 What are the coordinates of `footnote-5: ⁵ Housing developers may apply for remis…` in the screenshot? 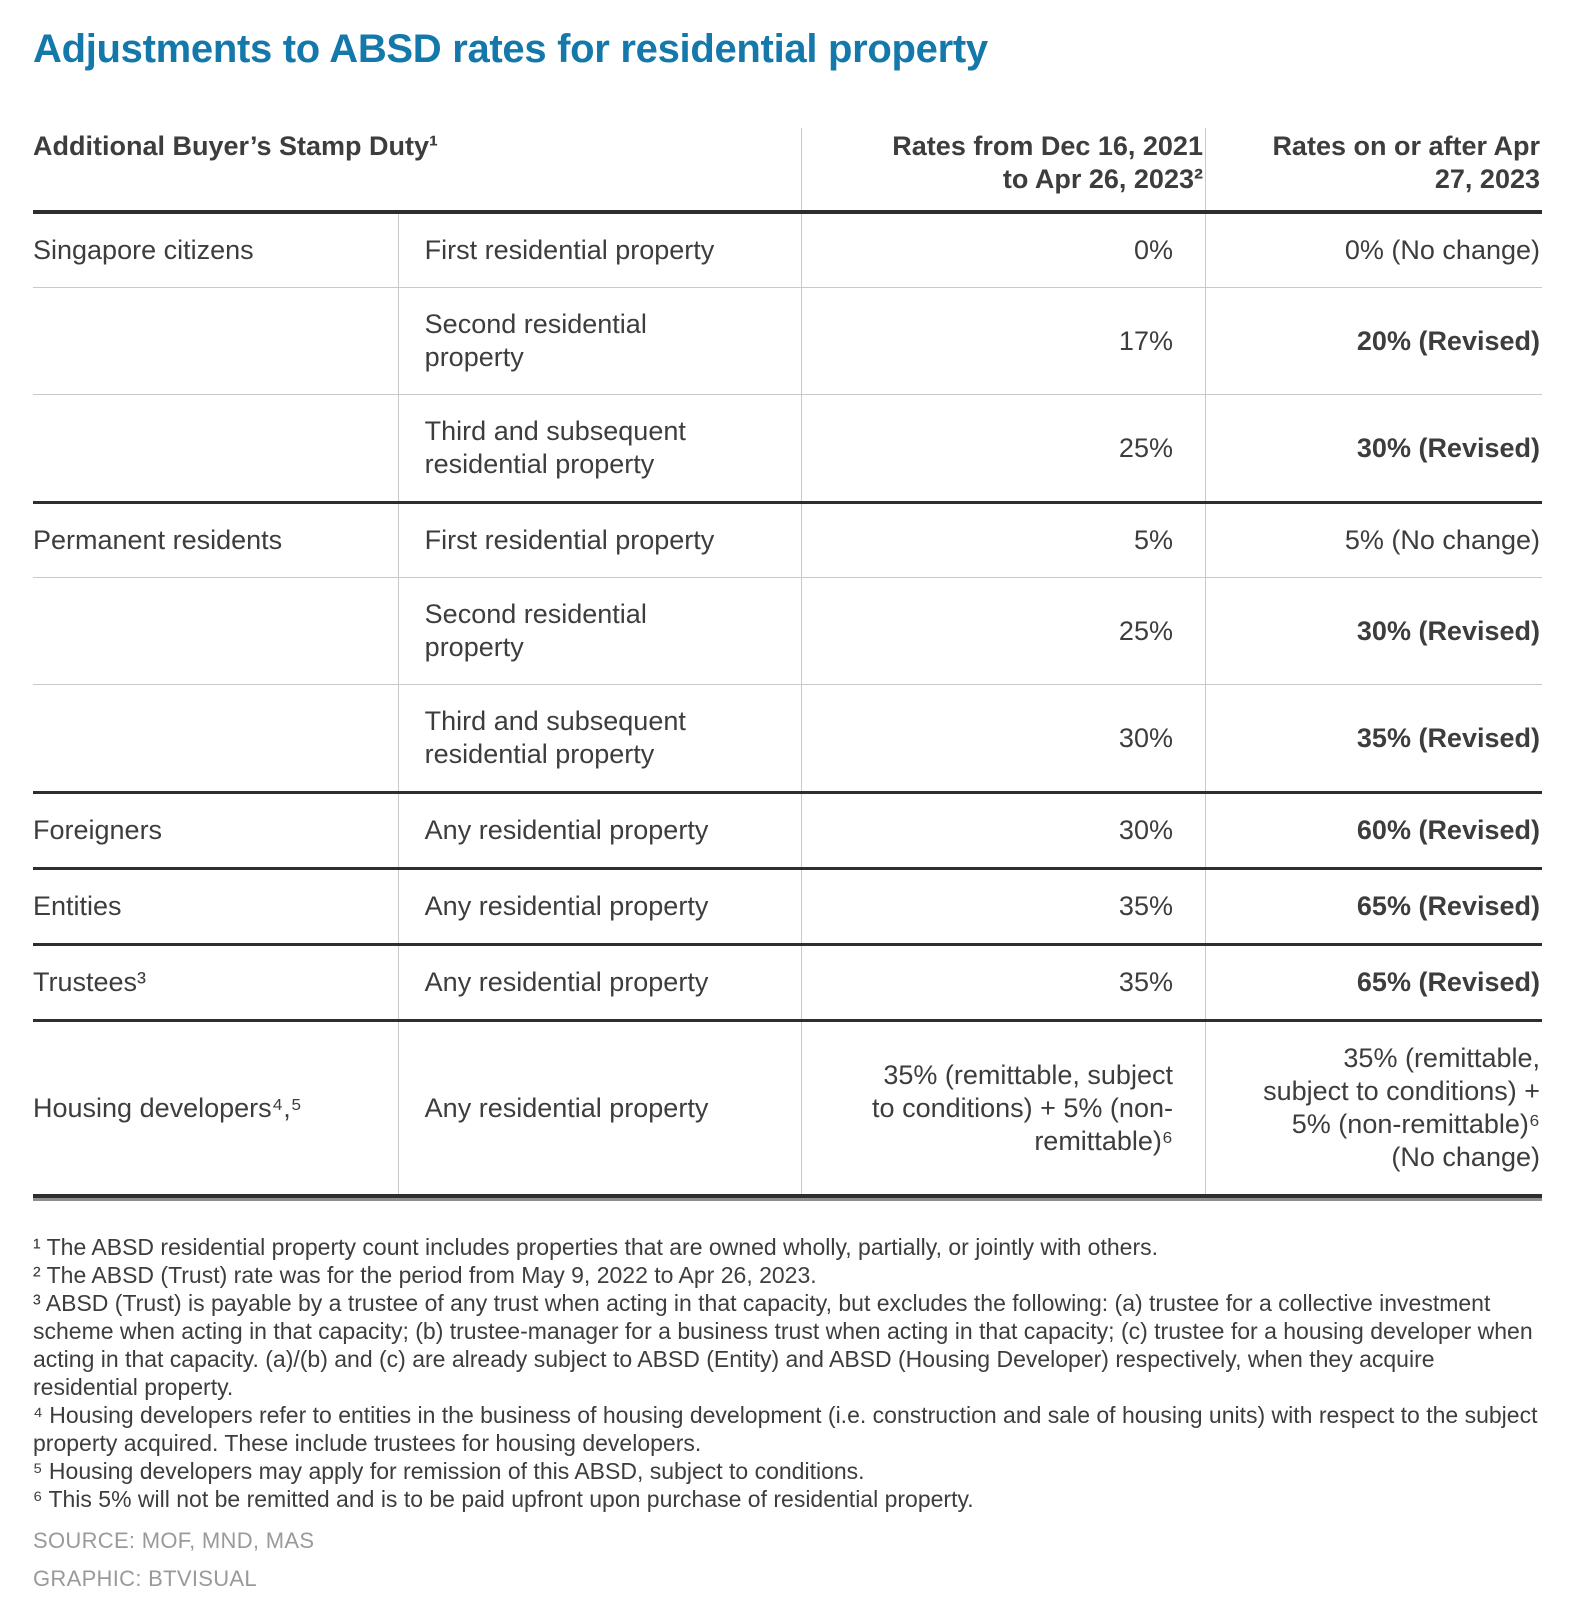 It's located at (449, 1471).